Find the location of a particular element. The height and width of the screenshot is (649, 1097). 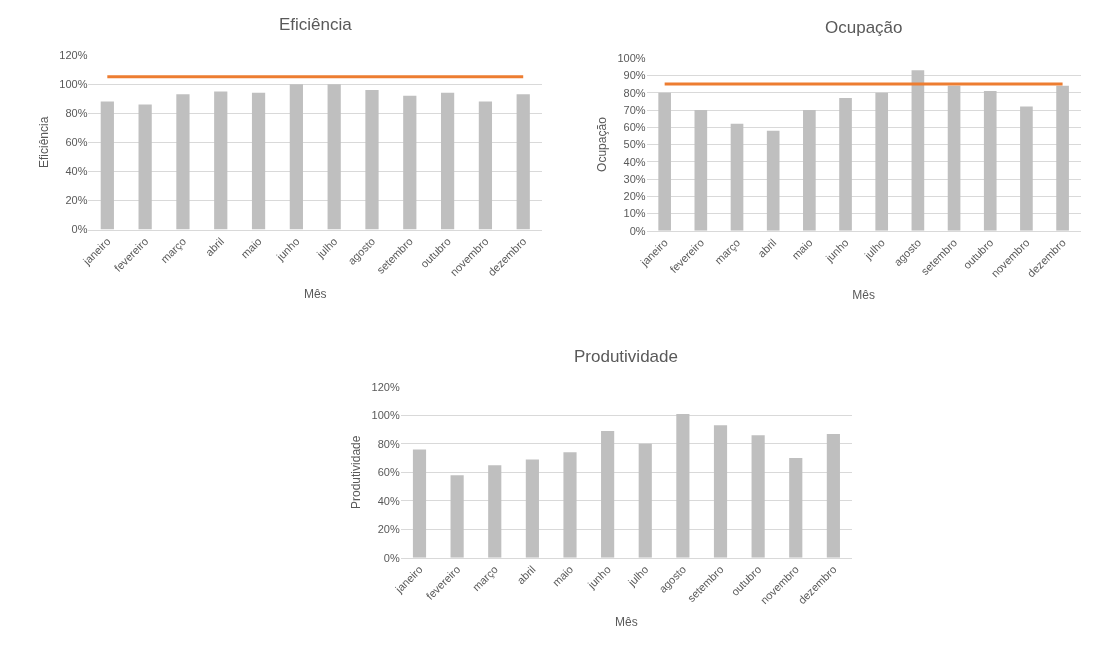

y-axis-title: Ocupação is located at coordinates (601, 144).